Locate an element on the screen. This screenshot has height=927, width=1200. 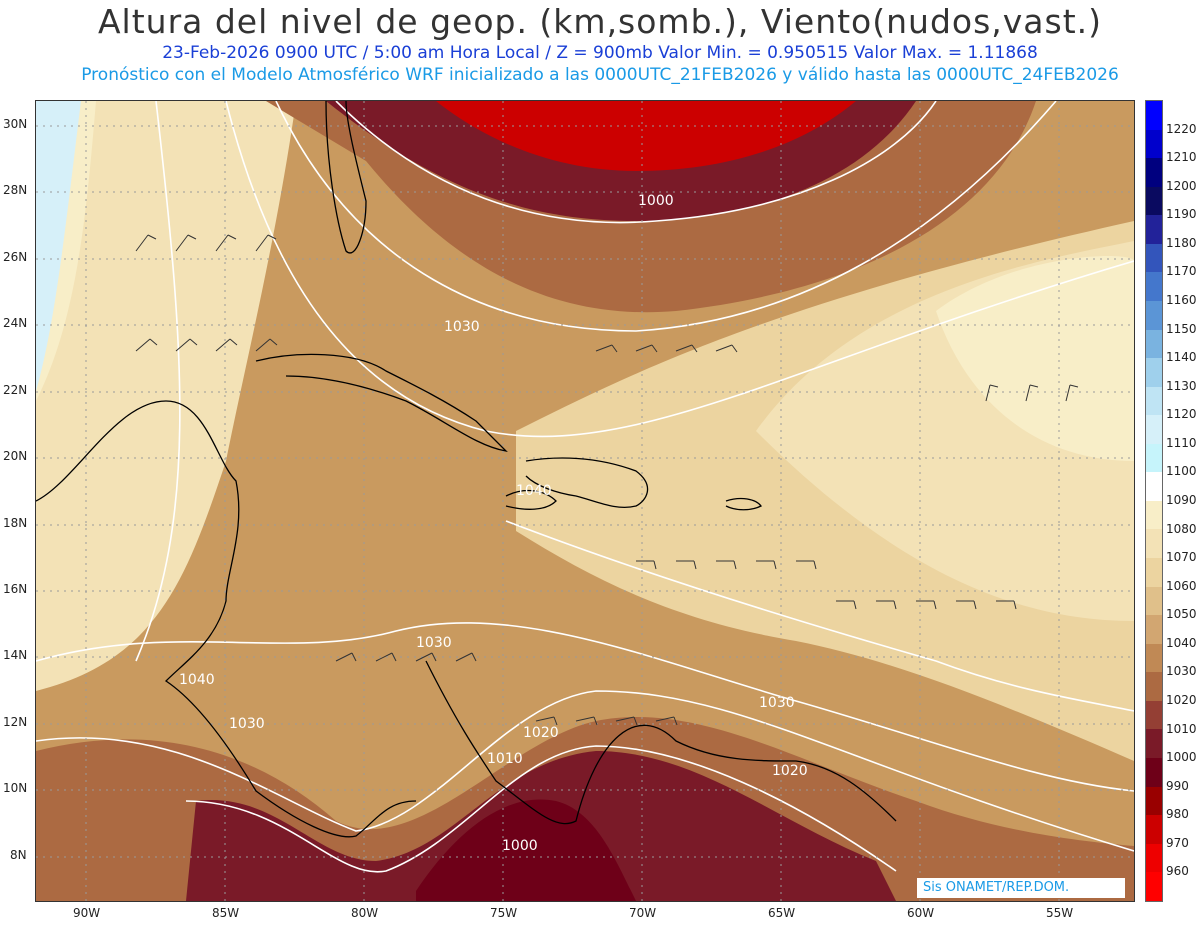
light-field-west is located at coordinates (166, 396).